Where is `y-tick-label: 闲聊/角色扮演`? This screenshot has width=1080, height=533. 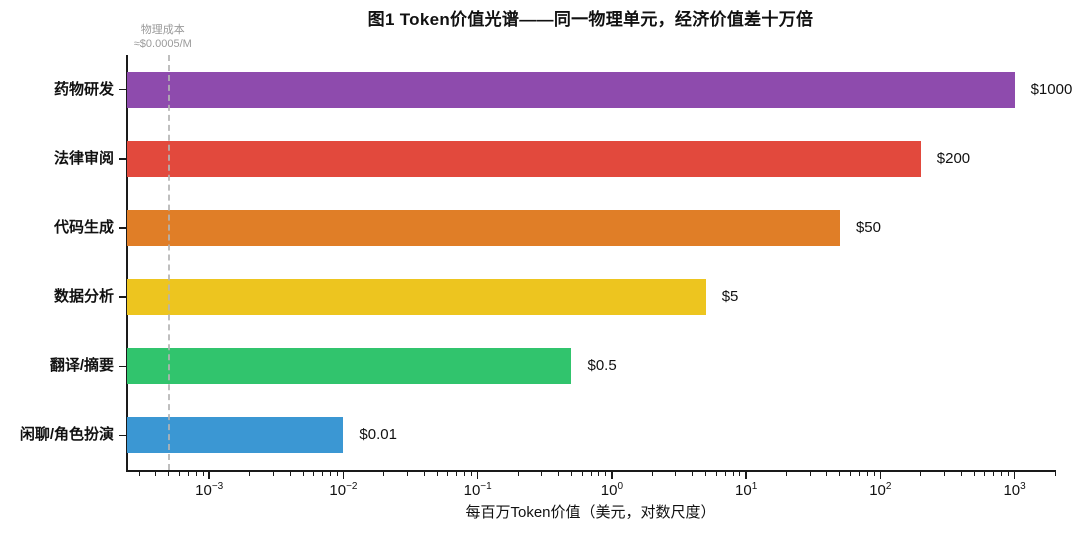
y-tick-label: 闲聊/角色扮演 is located at coordinates (66, 435).